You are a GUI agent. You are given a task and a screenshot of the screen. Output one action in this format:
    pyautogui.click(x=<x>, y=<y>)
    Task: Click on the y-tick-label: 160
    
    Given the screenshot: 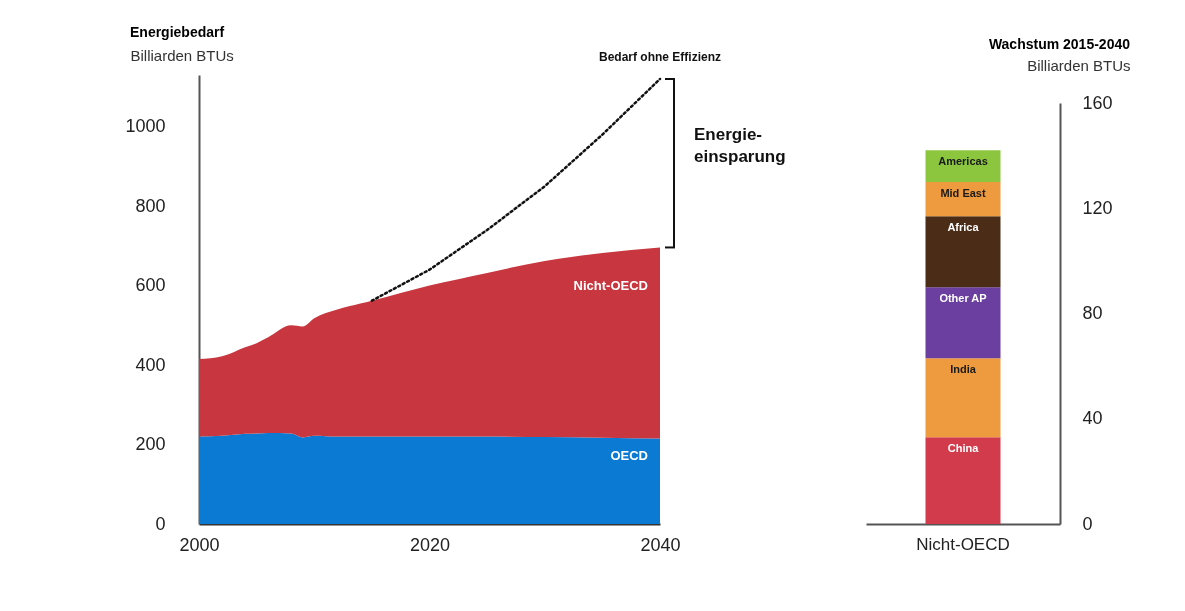 What is the action you would take?
    pyautogui.click(x=1097, y=102)
    